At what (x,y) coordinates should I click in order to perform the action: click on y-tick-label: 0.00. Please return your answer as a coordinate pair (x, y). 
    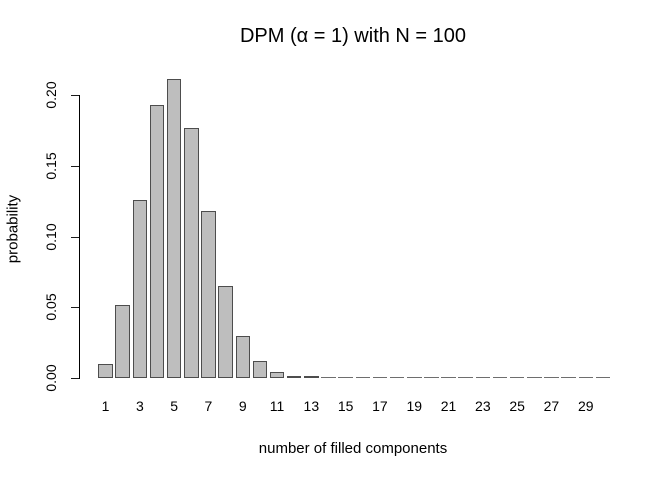
    Looking at the image, I should click on (51, 378).